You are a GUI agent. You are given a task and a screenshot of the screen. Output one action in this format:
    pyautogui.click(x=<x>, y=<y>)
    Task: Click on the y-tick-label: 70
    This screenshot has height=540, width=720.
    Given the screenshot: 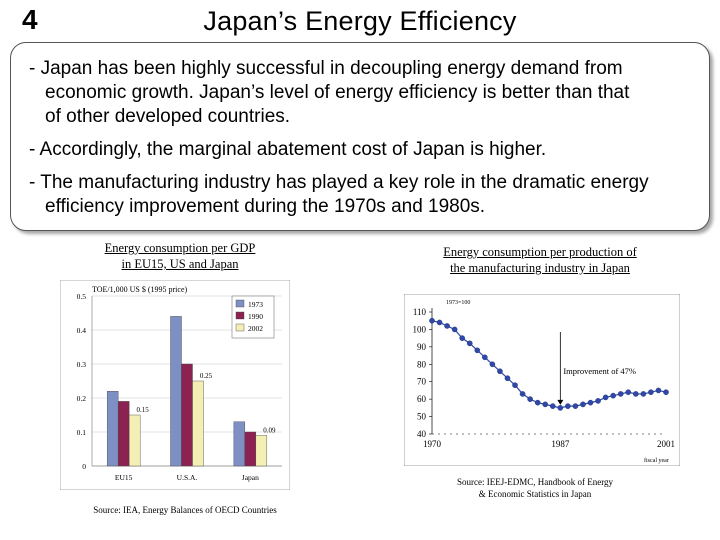 What is the action you would take?
    pyautogui.click(x=422, y=382)
    